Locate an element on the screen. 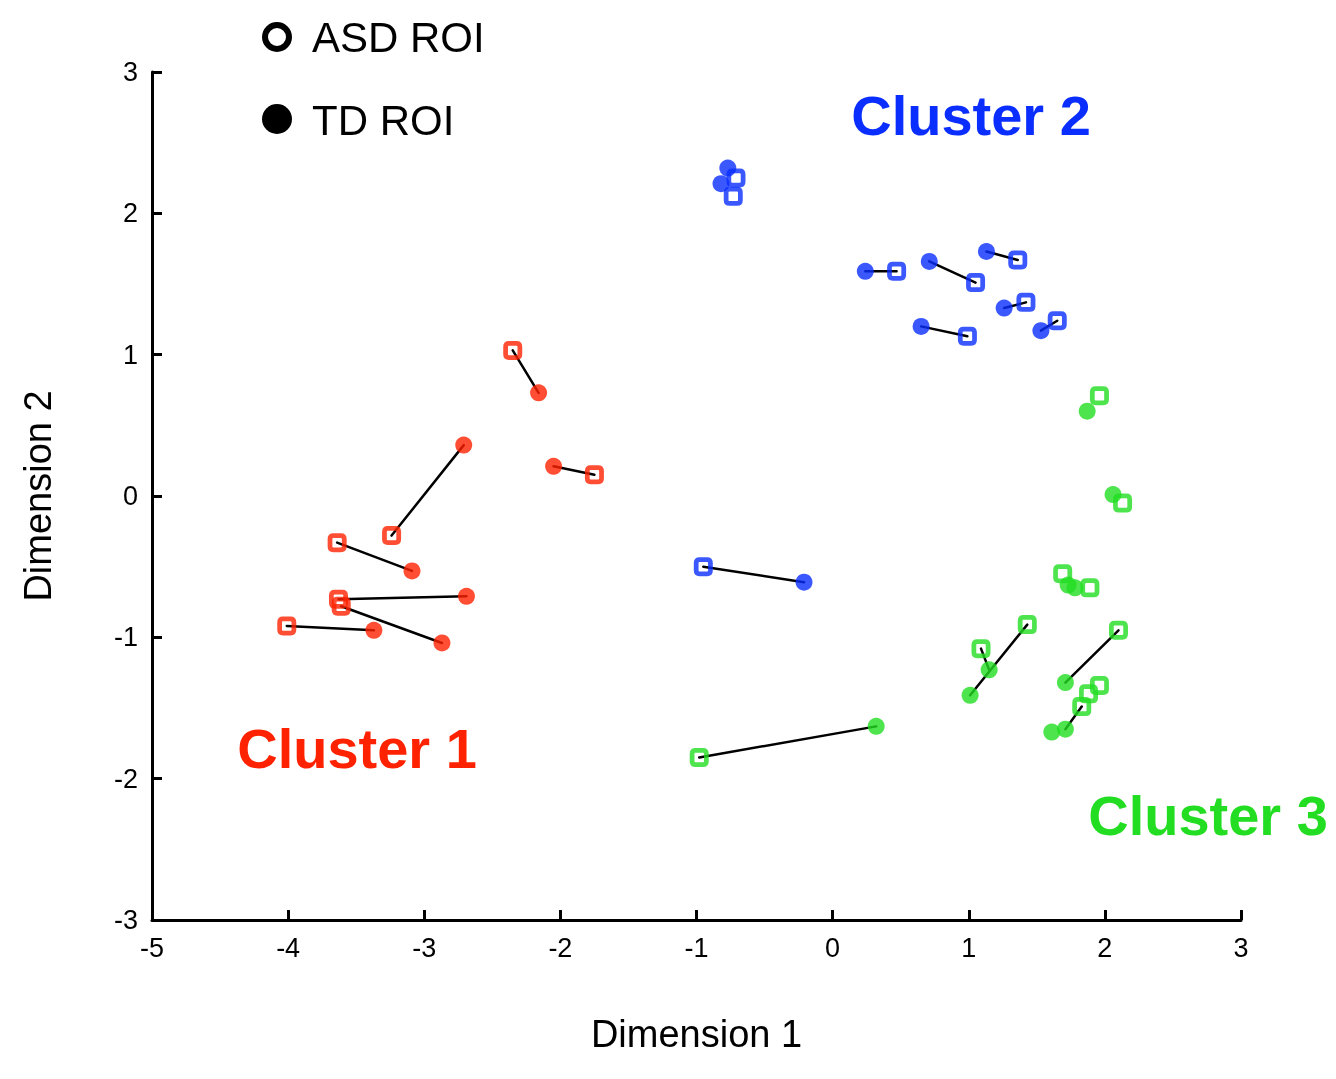 Image resolution: width=1336 pixels, height=1079 pixels. x-tick-label: 3 is located at coordinates (1241, 947).